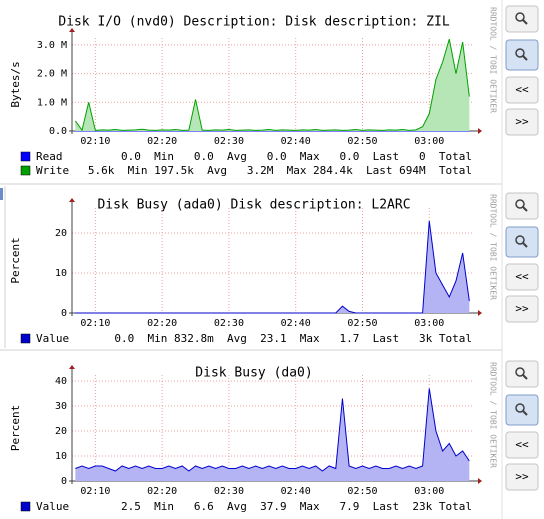 This screenshot has width=544, height=519. Describe the element at coordinates (253, 205) in the screenshot. I see `chart-title: Disk Busy (ada0) Disk description: L2ARC` at that location.